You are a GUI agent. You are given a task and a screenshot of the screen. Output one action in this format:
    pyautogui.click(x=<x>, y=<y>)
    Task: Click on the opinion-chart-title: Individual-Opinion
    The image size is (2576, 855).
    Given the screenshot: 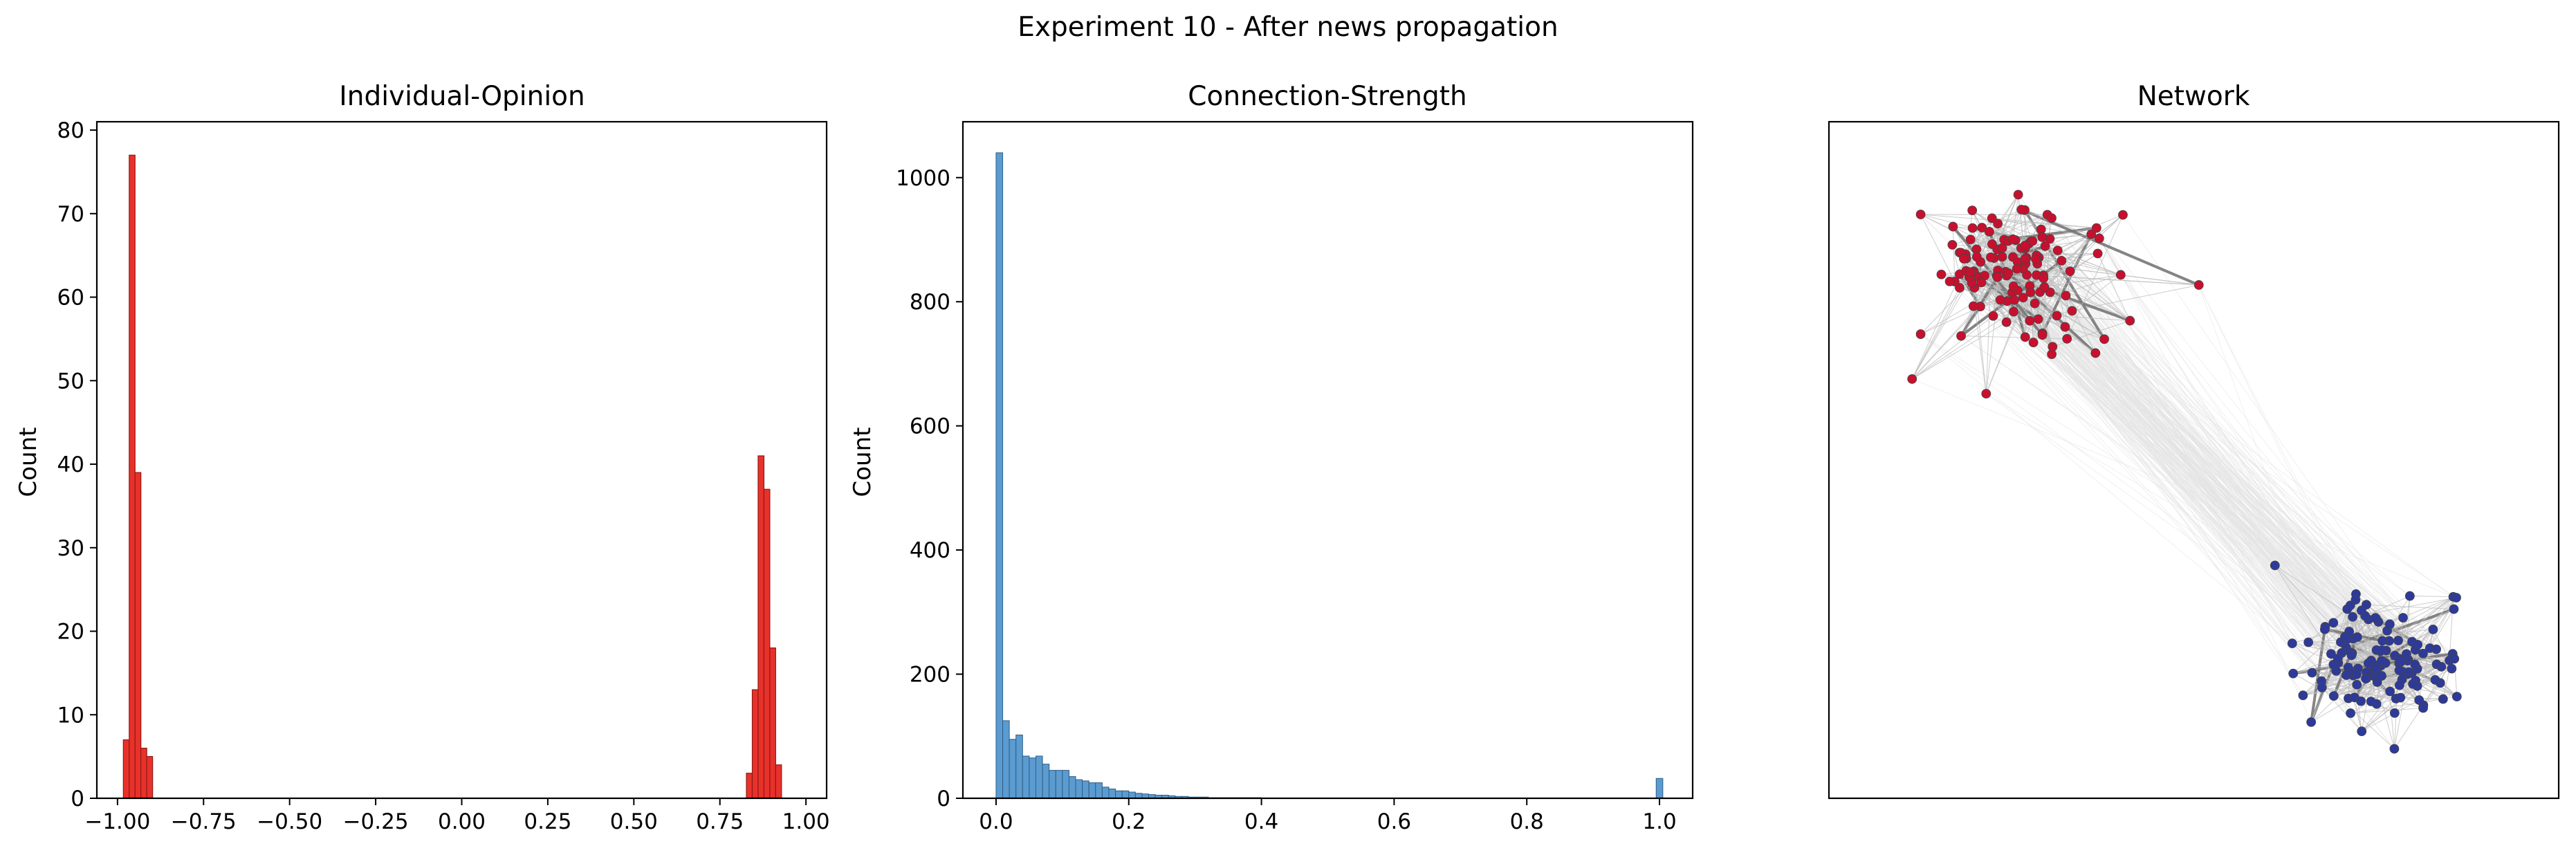 What is the action you would take?
    pyautogui.click(x=462, y=96)
    